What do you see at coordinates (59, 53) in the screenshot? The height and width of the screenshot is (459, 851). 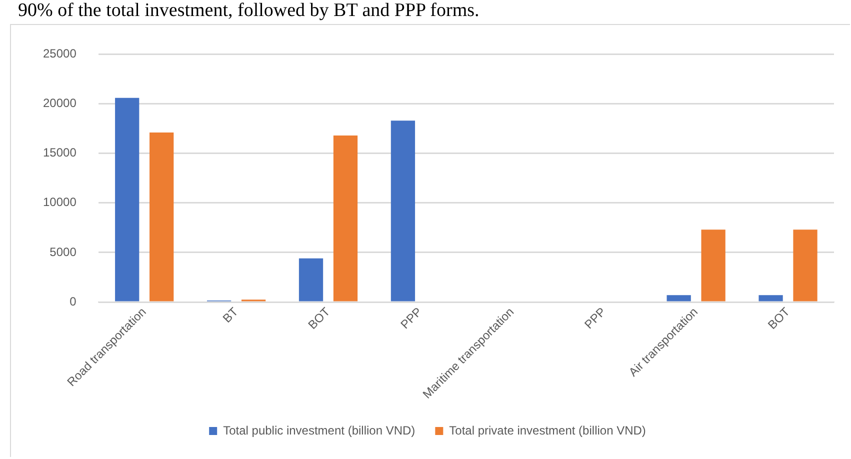 I see `y-tick-label: 25000` at bounding box center [59, 53].